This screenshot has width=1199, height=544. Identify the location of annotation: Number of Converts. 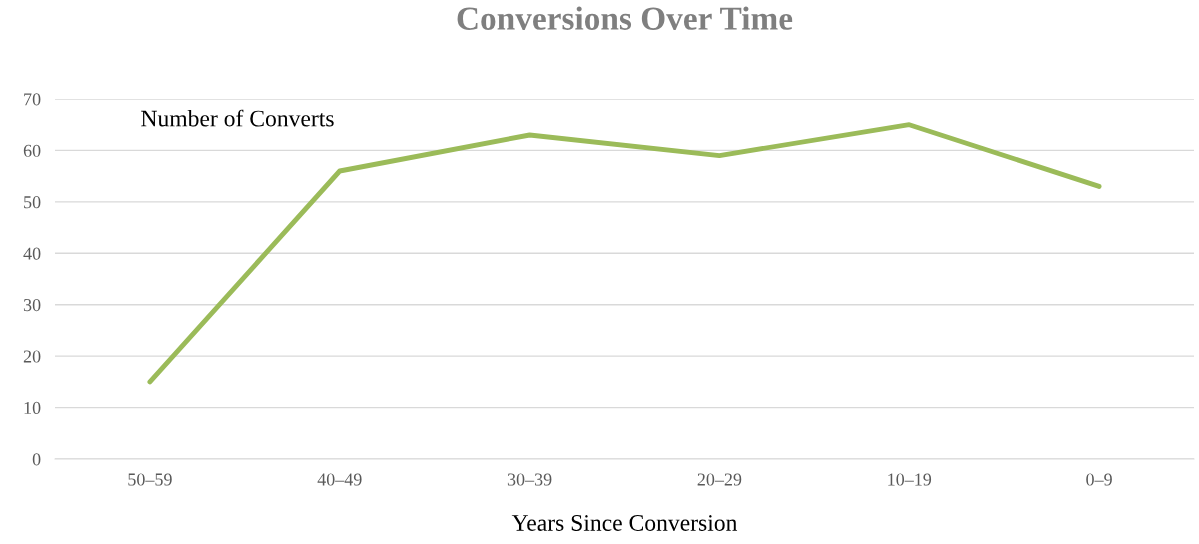
(237, 118).